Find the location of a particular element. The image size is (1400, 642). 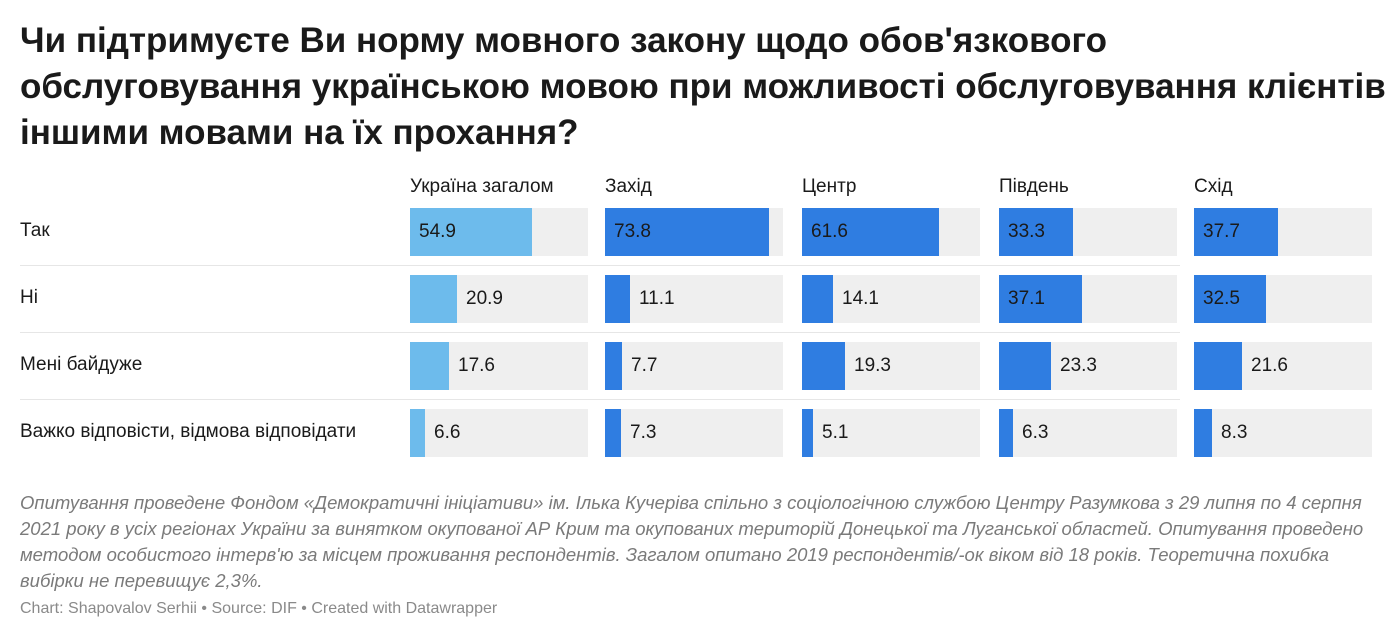

row-label: Так is located at coordinates (35, 230).